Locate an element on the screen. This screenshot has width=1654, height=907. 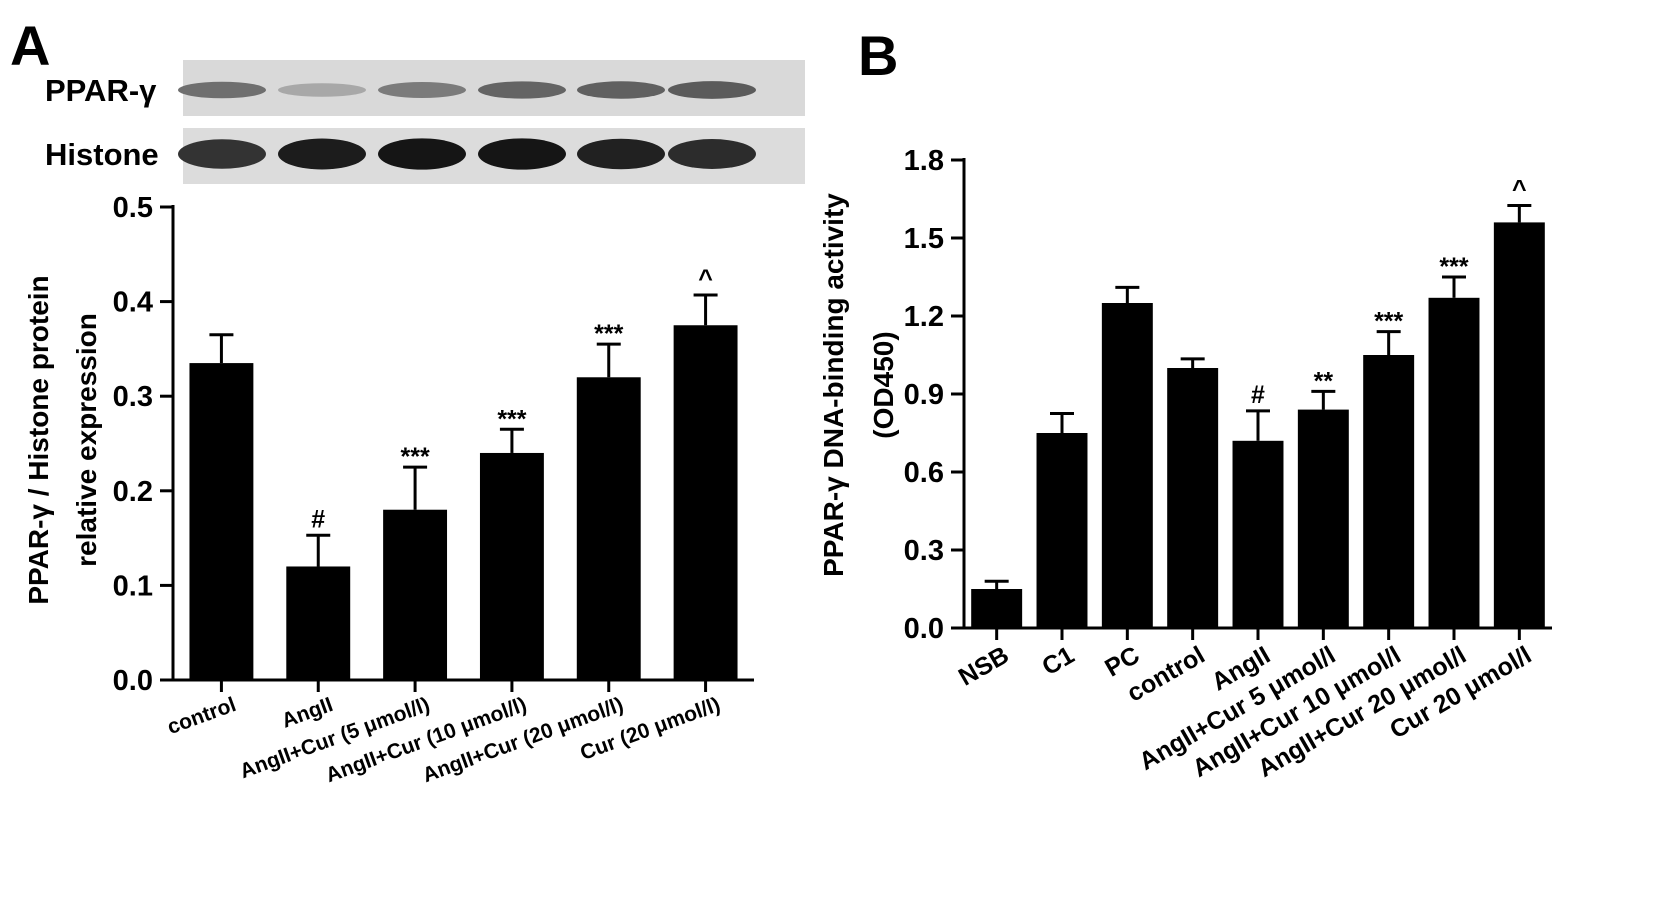
y-tick-label: 1.5 is located at coordinates (924, 239).